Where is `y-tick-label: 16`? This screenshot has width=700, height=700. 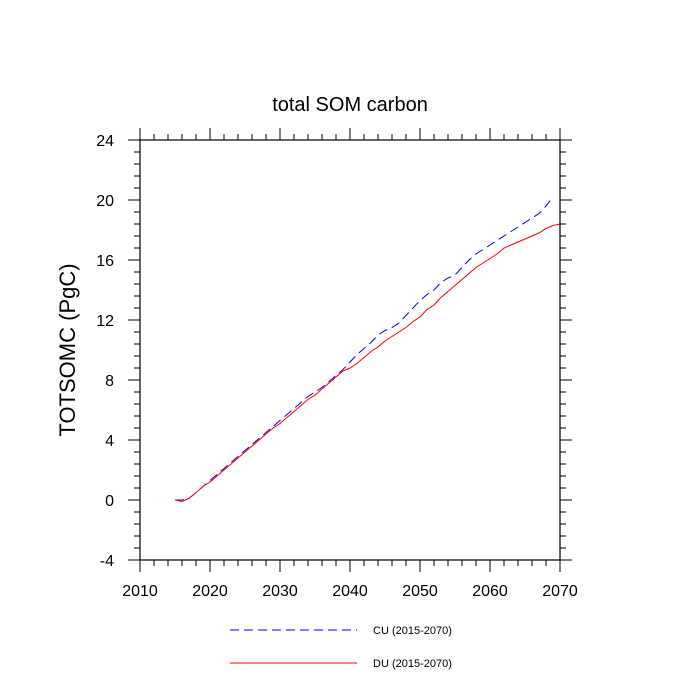
y-tick-label: 16 is located at coordinates (105, 261).